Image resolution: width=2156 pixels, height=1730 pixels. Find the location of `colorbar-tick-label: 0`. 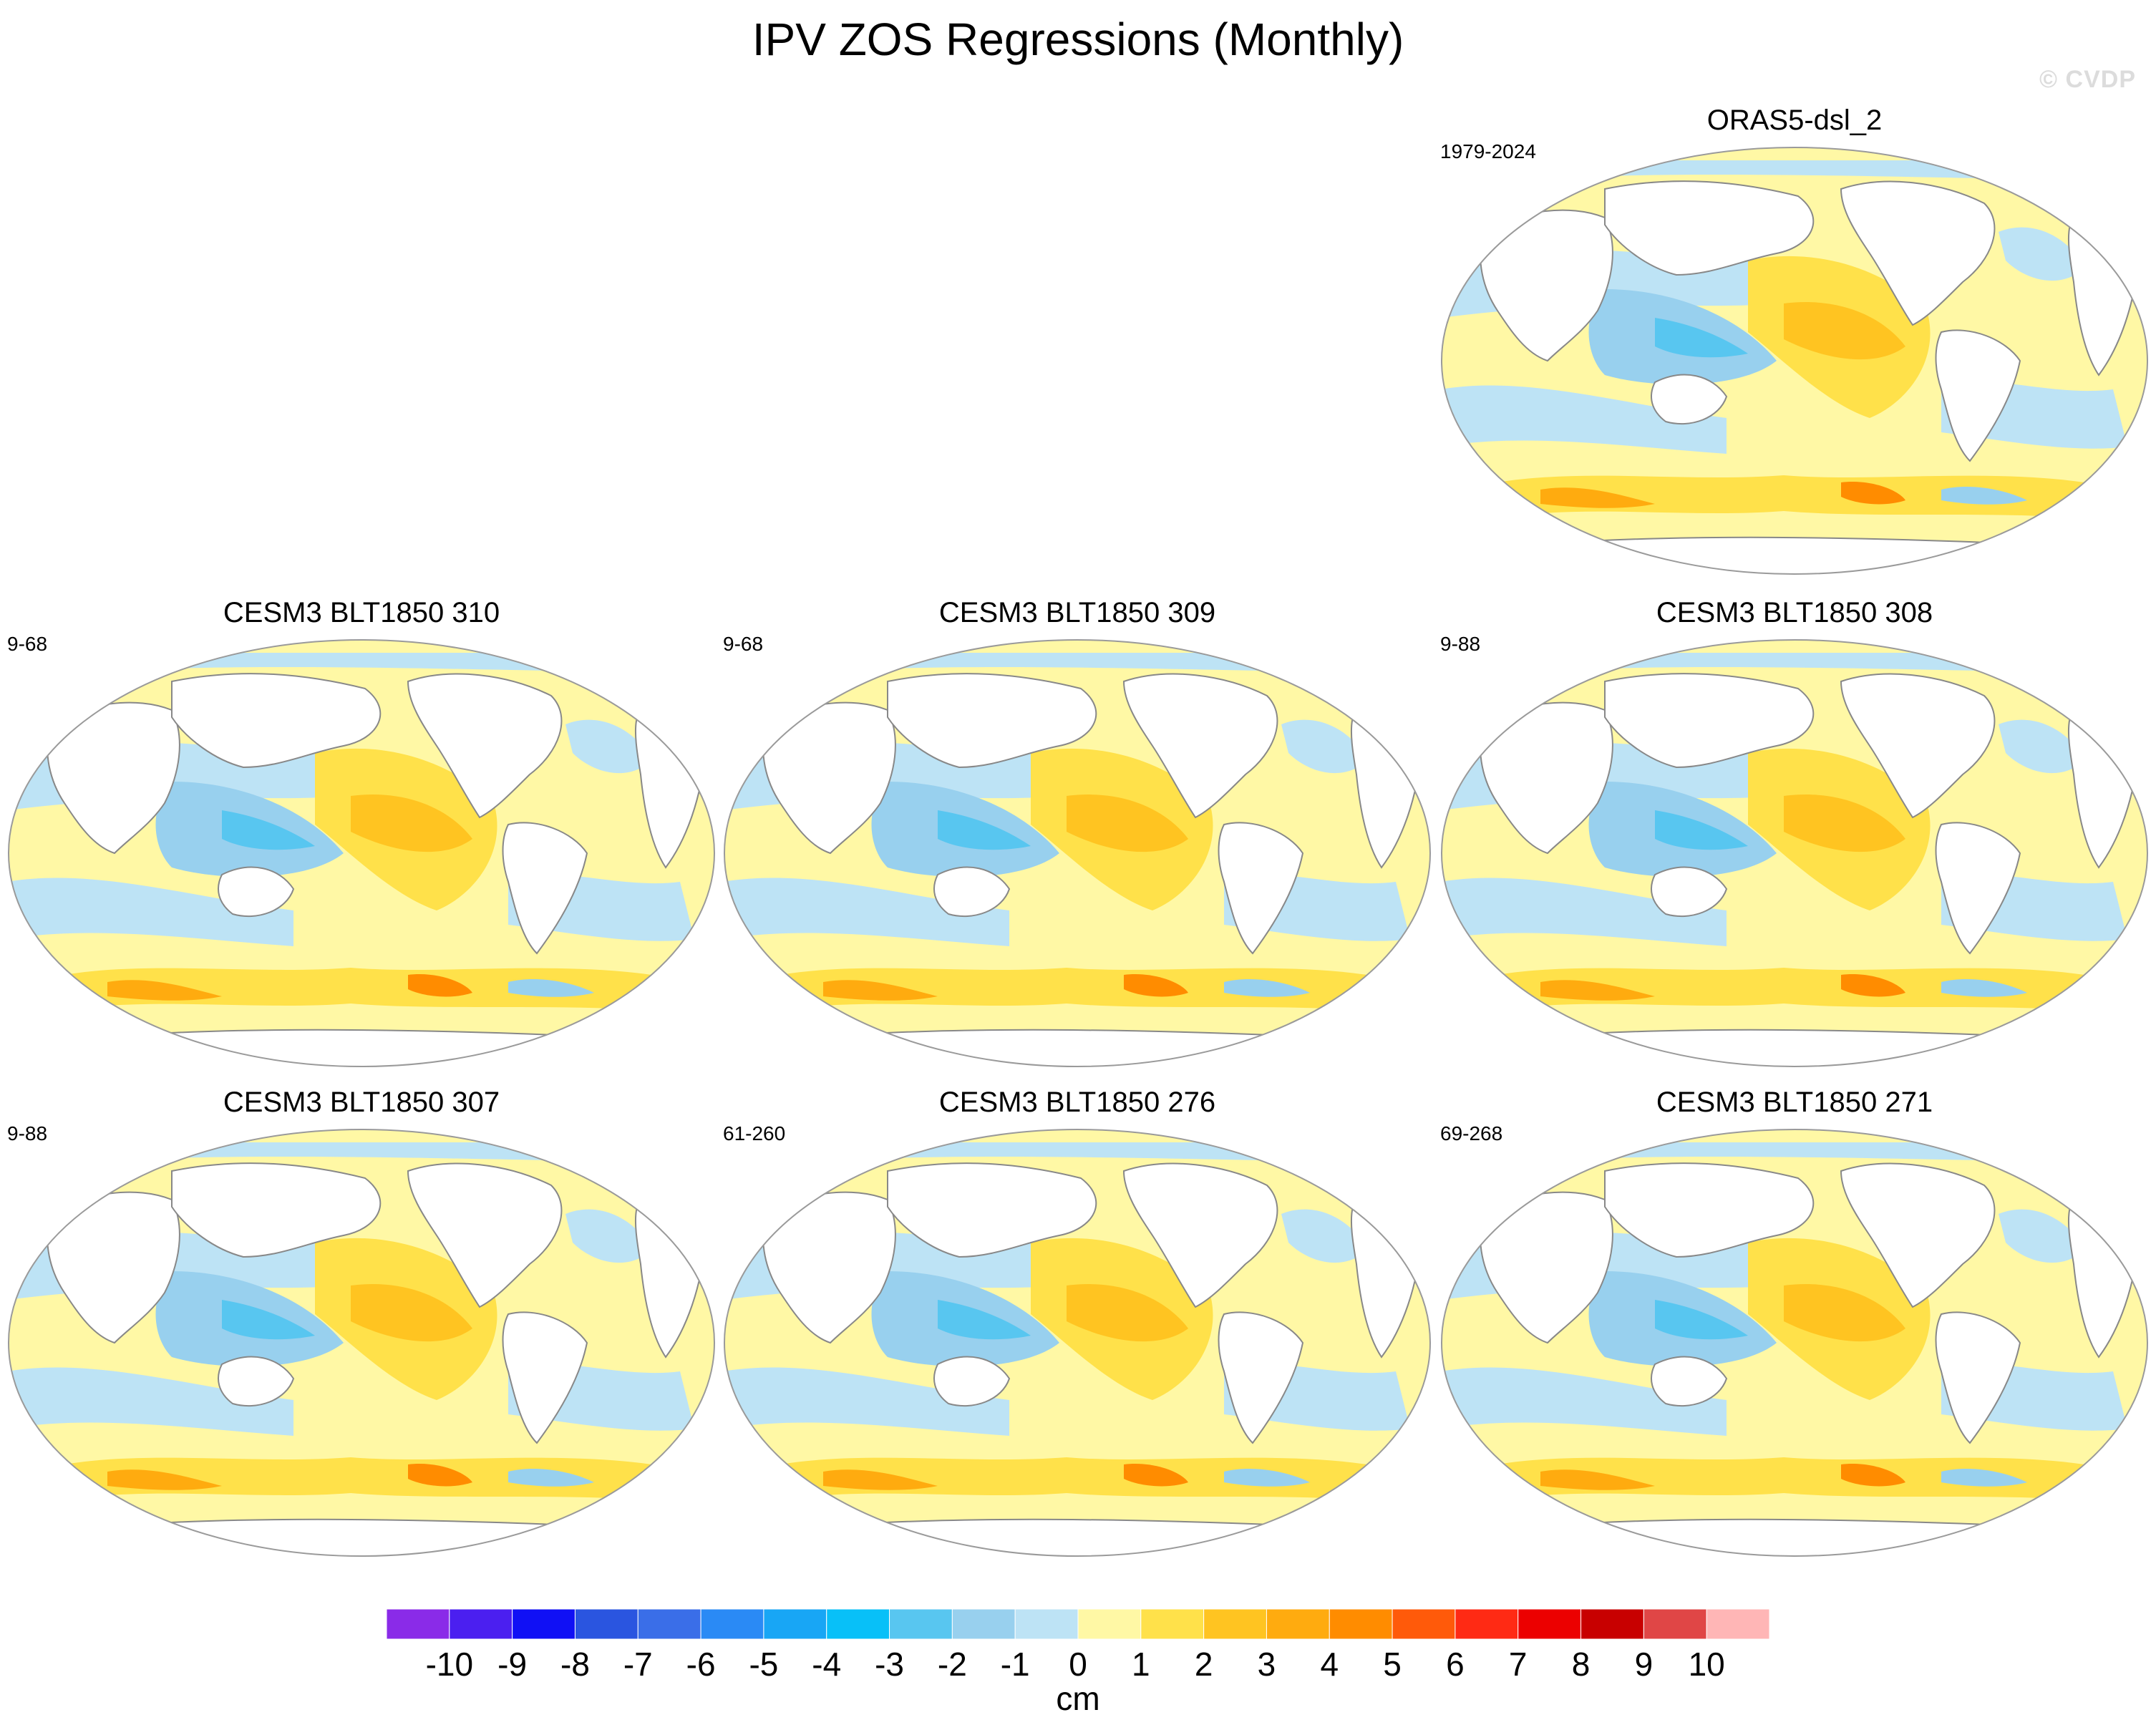

colorbar-tick-label: 0 is located at coordinates (1078, 1664).